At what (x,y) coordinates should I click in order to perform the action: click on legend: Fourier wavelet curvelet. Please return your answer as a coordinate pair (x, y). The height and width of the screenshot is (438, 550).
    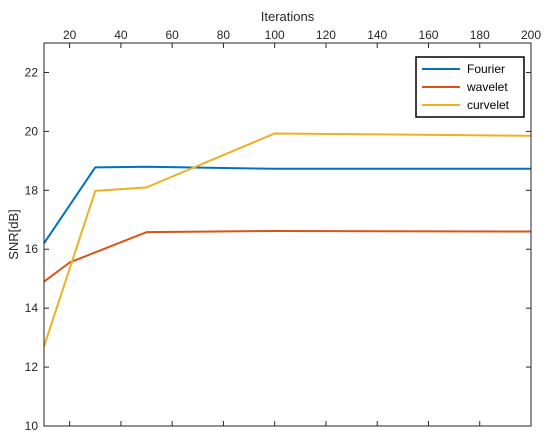
    Looking at the image, I should click on (470, 87).